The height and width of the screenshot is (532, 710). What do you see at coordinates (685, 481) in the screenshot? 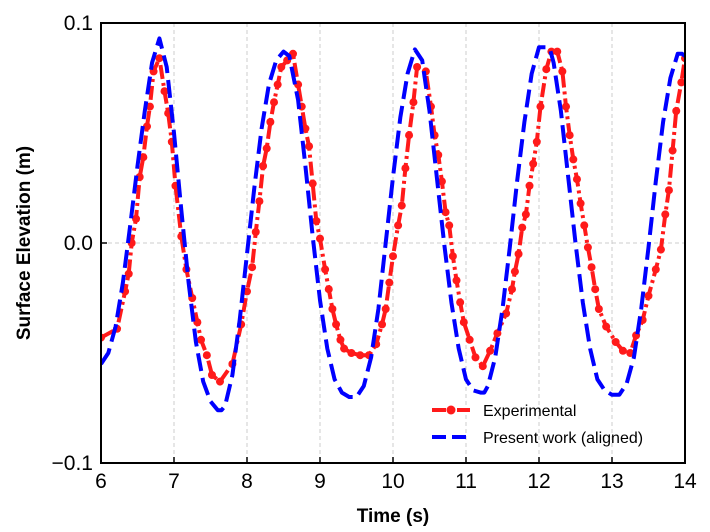
I see `x-tick-label: 14` at bounding box center [685, 481].